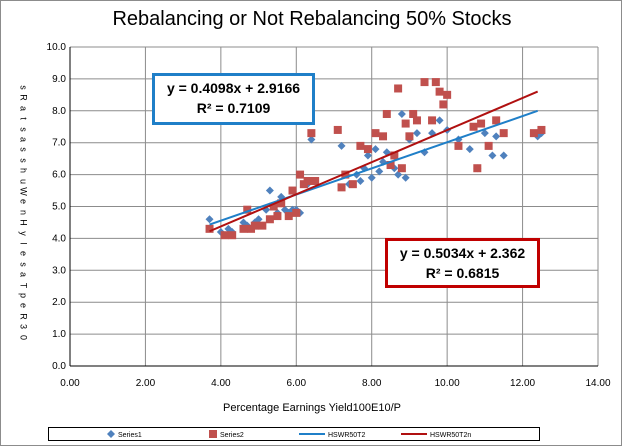  I want to click on y-tick-label: 0.0, so click(59, 366).